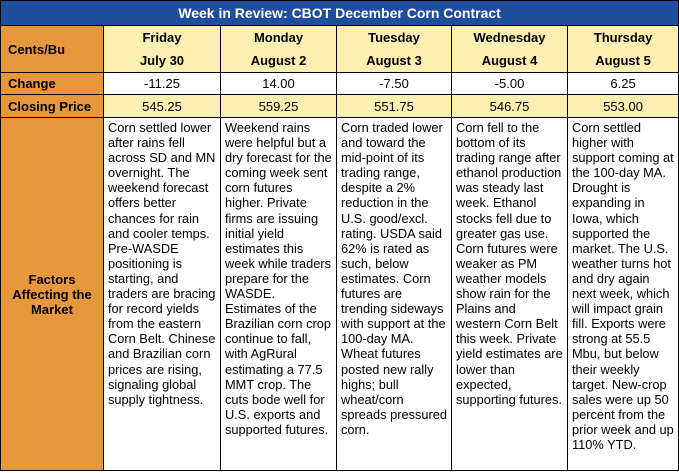 The height and width of the screenshot is (473, 679). What do you see at coordinates (162, 49) in the screenshot?
I see `day-header-friday: Friday July 30` at bounding box center [162, 49].